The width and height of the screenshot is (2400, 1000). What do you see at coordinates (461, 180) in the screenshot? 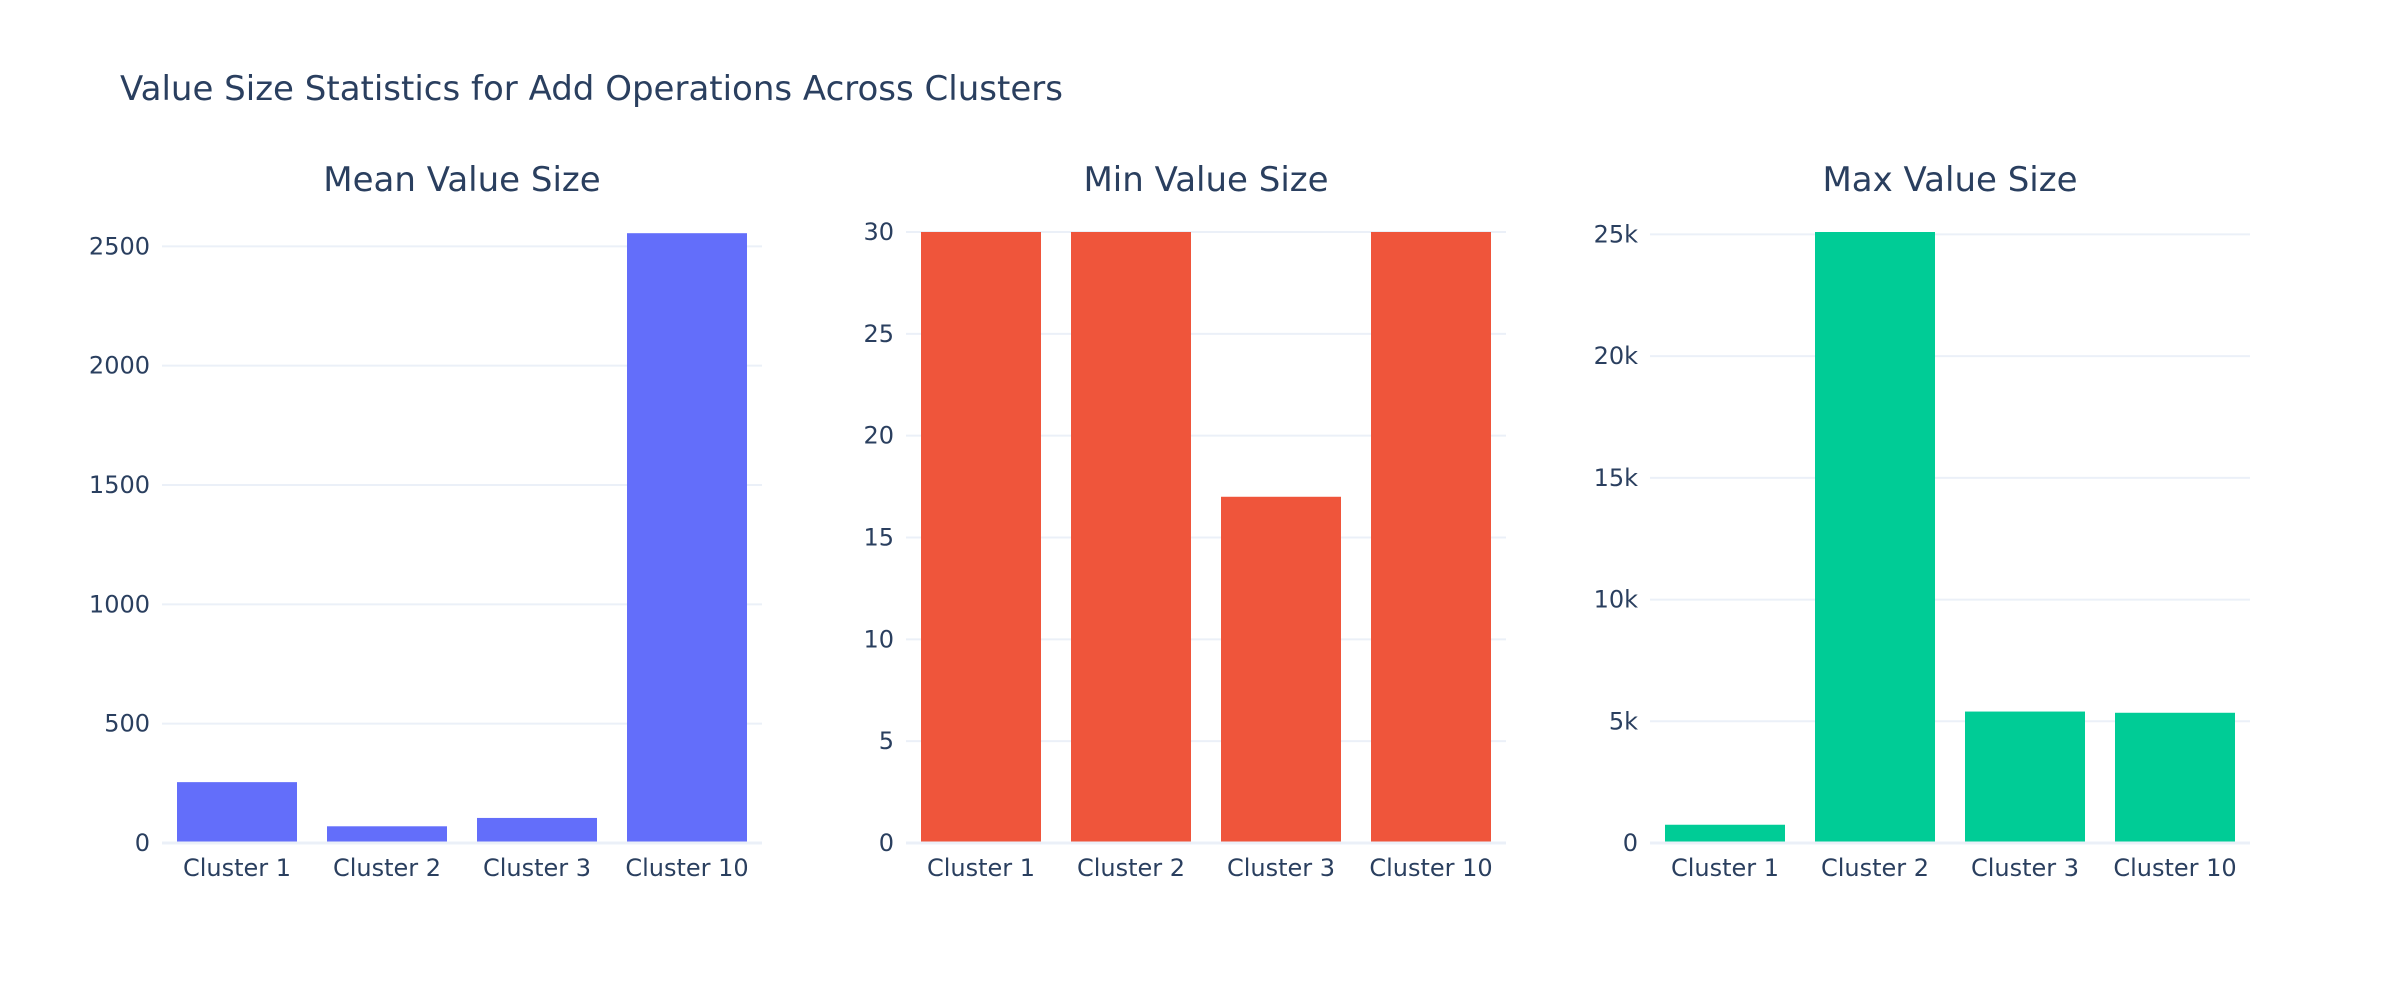
I see `subplot-title: Mean Value Size` at bounding box center [461, 180].